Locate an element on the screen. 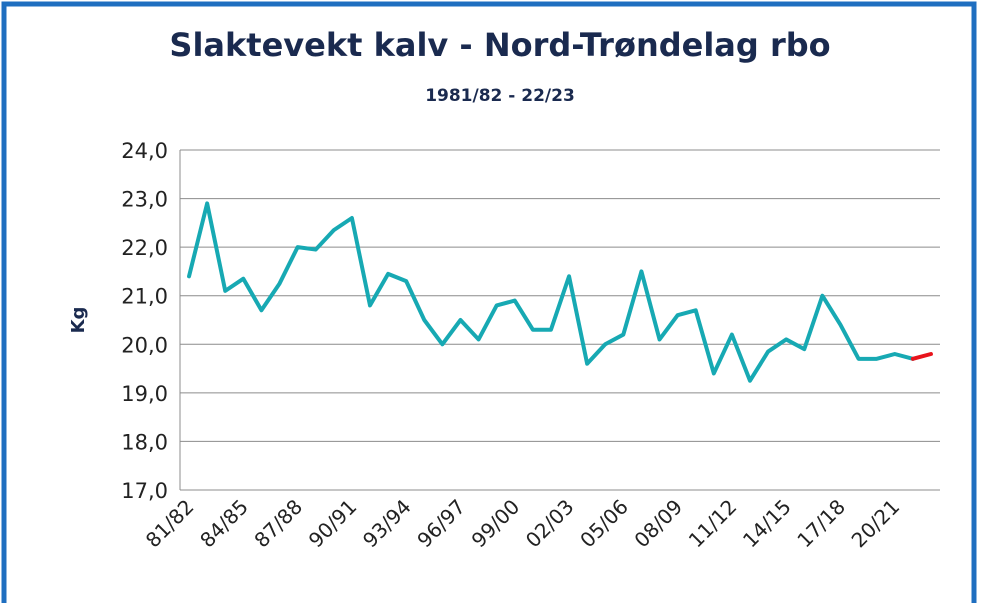  y-tick-label: 24,0 is located at coordinates (144, 151).